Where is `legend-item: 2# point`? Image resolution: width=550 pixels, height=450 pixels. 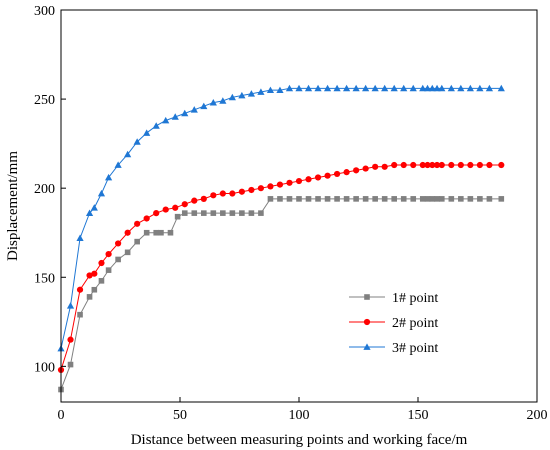 legend-item: 2# point is located at coordinates (393, 323).